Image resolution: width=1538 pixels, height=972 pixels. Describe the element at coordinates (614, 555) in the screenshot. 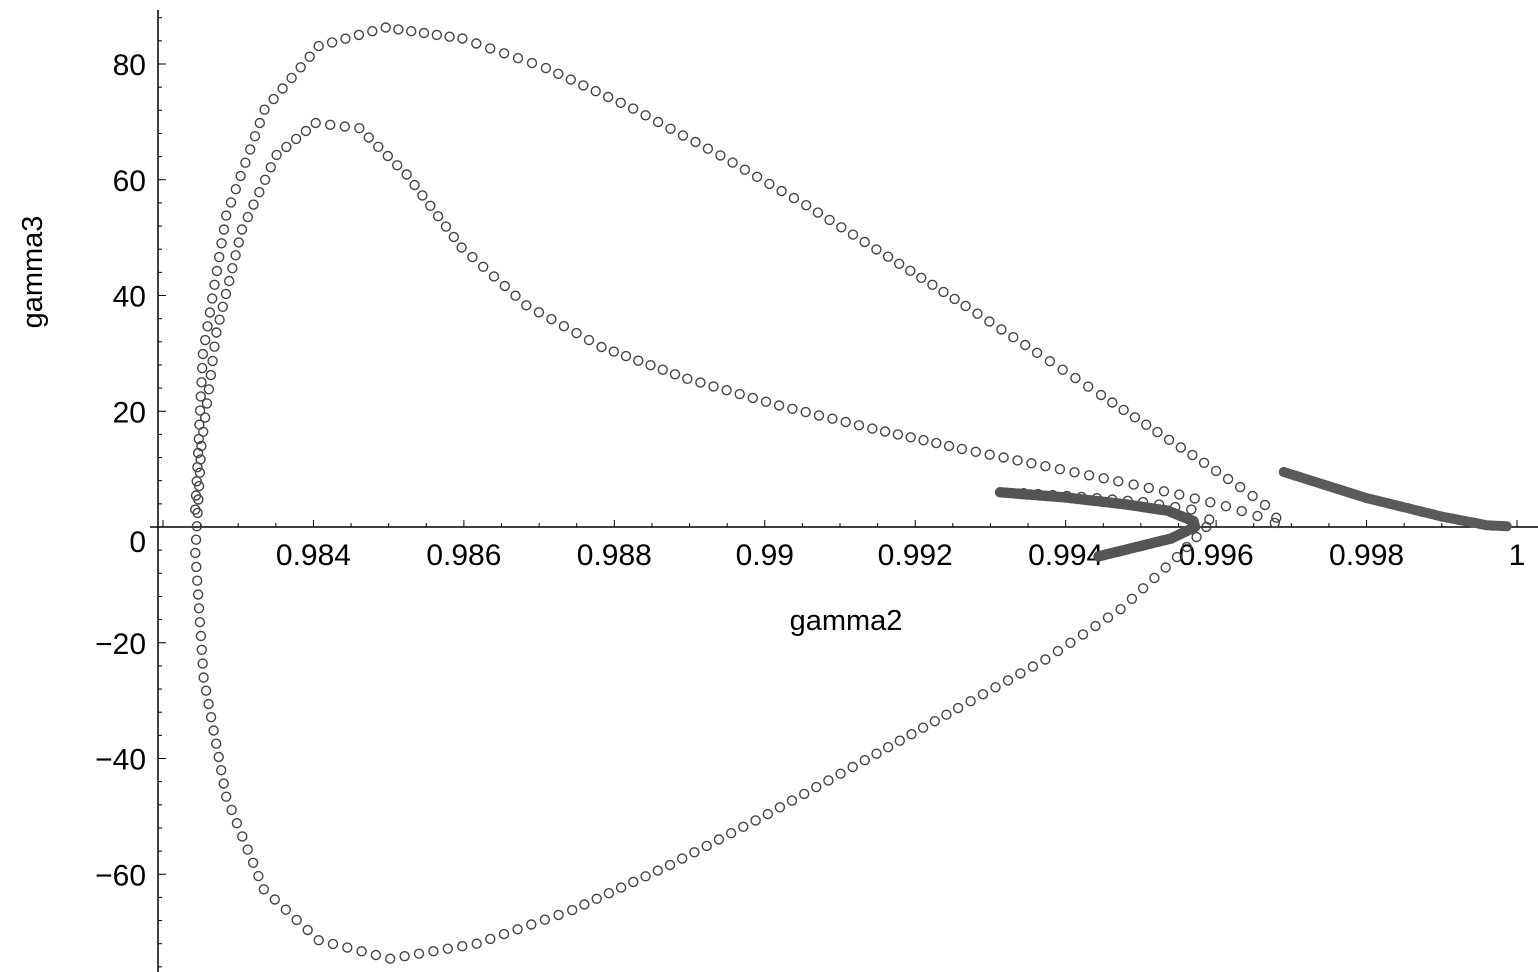

I see `x-tick-label: 0.988` at that location.